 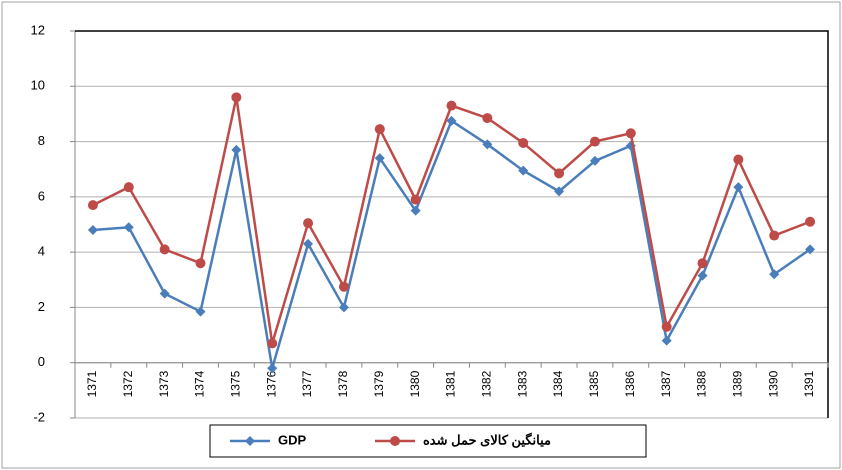 I want to click on x-tick-label: 1383, so click(x=522, y=383).